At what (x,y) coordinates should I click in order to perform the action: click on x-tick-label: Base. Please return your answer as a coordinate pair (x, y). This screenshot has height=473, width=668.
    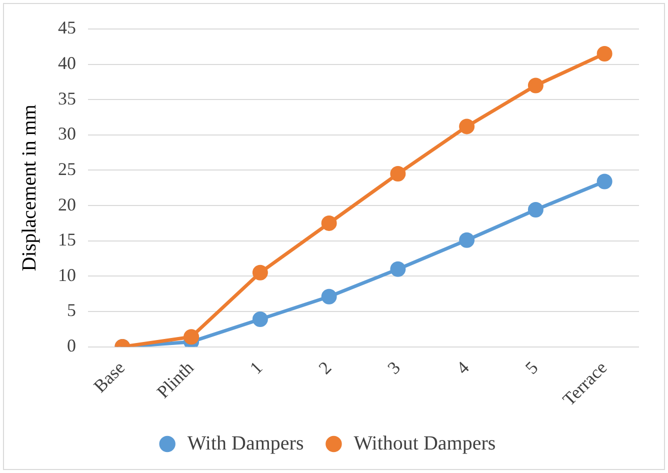
    Looking at the image, I should click on (109, 376).